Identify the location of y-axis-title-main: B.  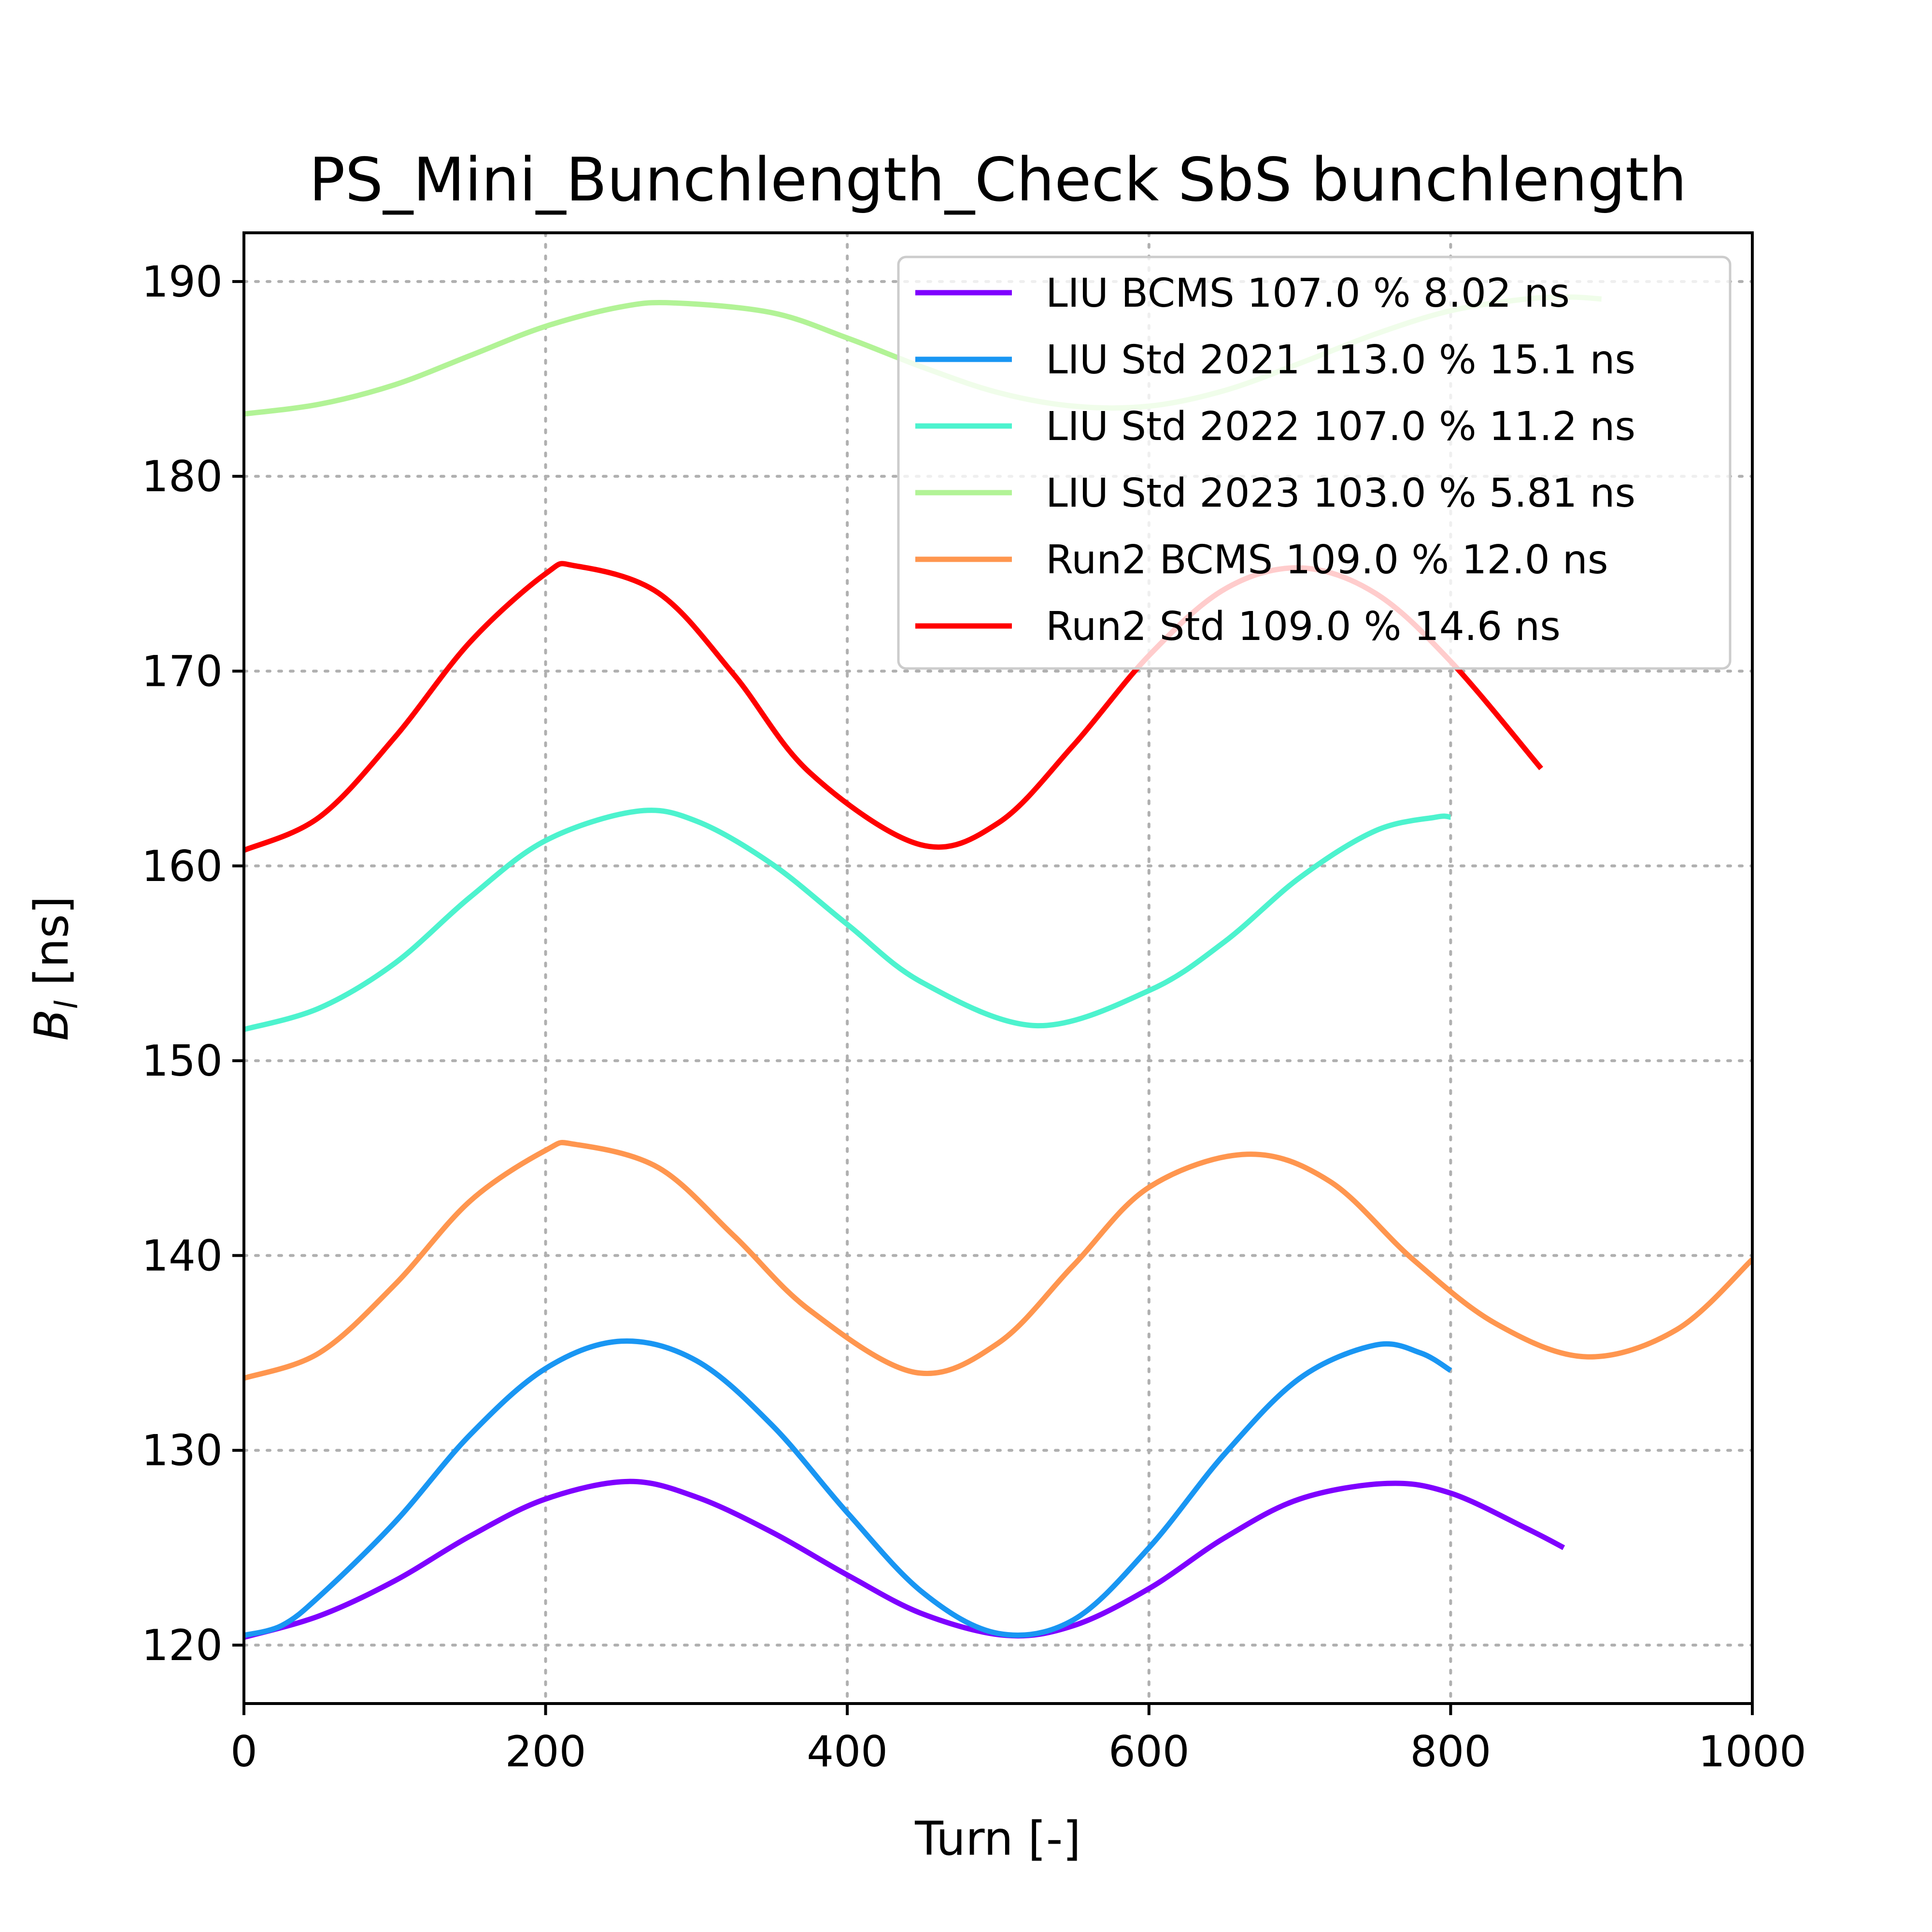
(52, 1025).